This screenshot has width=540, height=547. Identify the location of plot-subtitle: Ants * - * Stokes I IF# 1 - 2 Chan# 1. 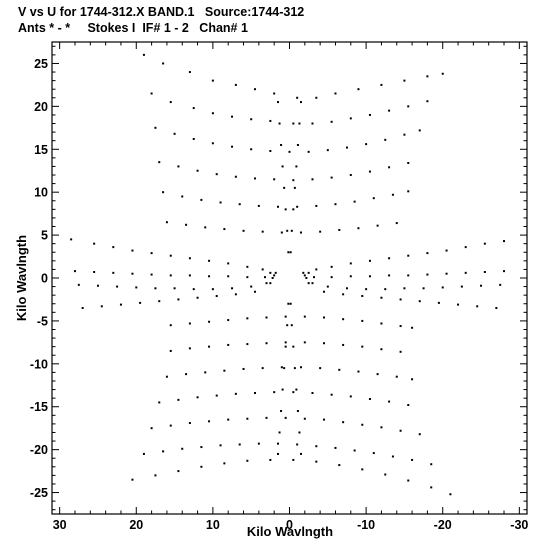
(133, 28).